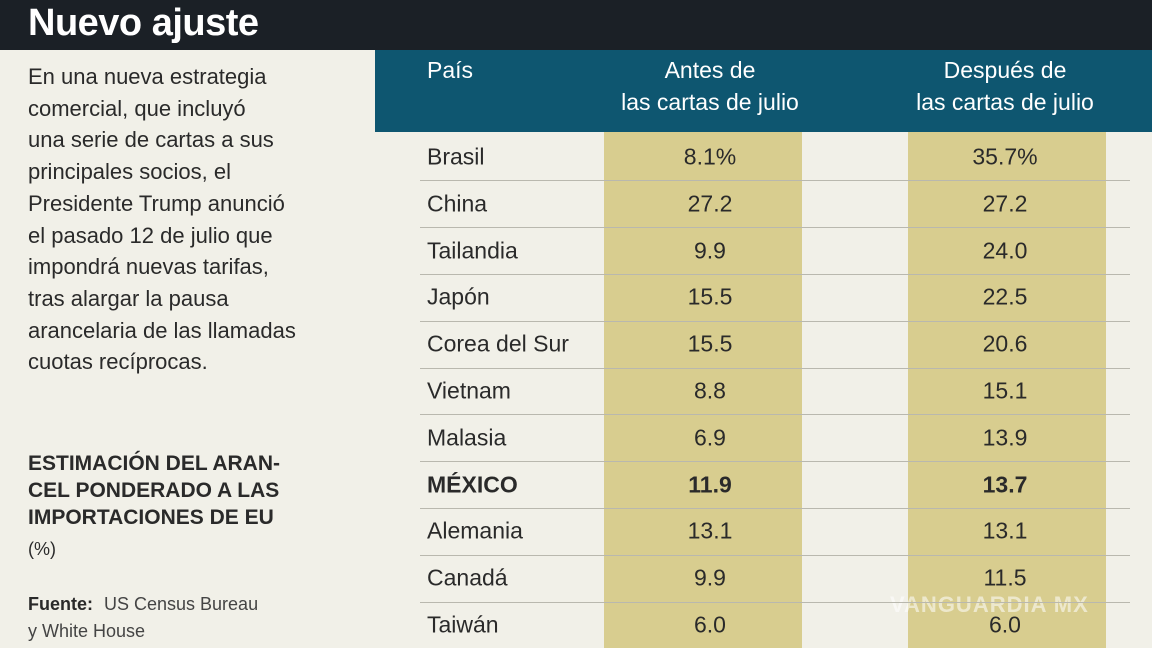 Image resolution: width=1152 pixels, height=648 pixels. I want to click on intro-line: principales socios, el, so click(129, 172).